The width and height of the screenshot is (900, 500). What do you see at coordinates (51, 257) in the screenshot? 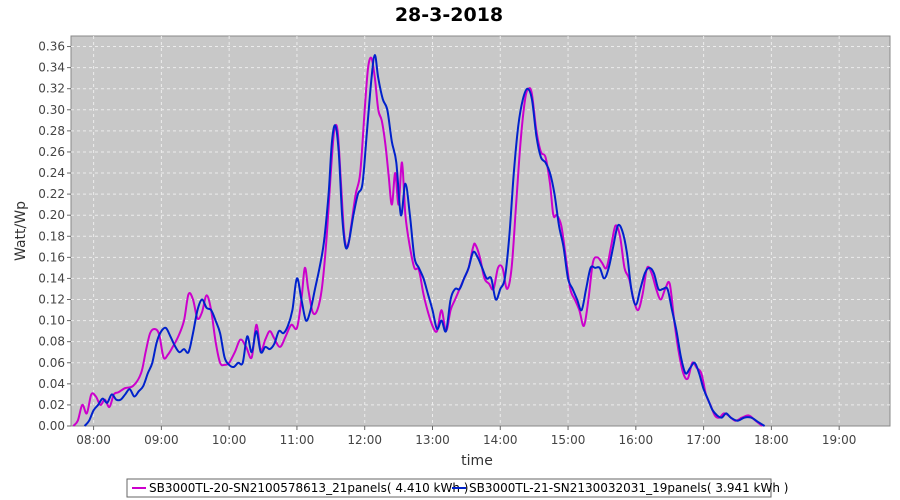
I see `y-tick-label: 0.16` at bounding box center [51, 257].